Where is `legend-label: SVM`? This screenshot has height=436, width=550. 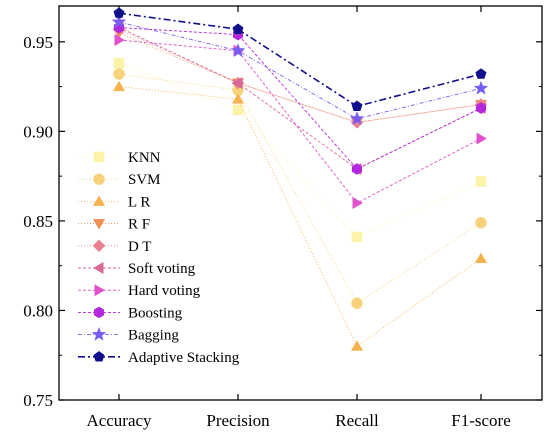 legend-label: SVM is located at coordinates (144, 180).